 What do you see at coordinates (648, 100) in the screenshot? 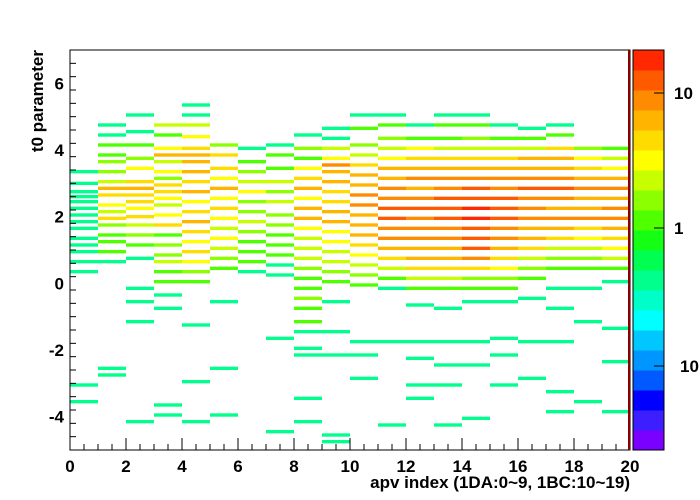
I see `colorbar-swatch` at bounding box center [648, 100].